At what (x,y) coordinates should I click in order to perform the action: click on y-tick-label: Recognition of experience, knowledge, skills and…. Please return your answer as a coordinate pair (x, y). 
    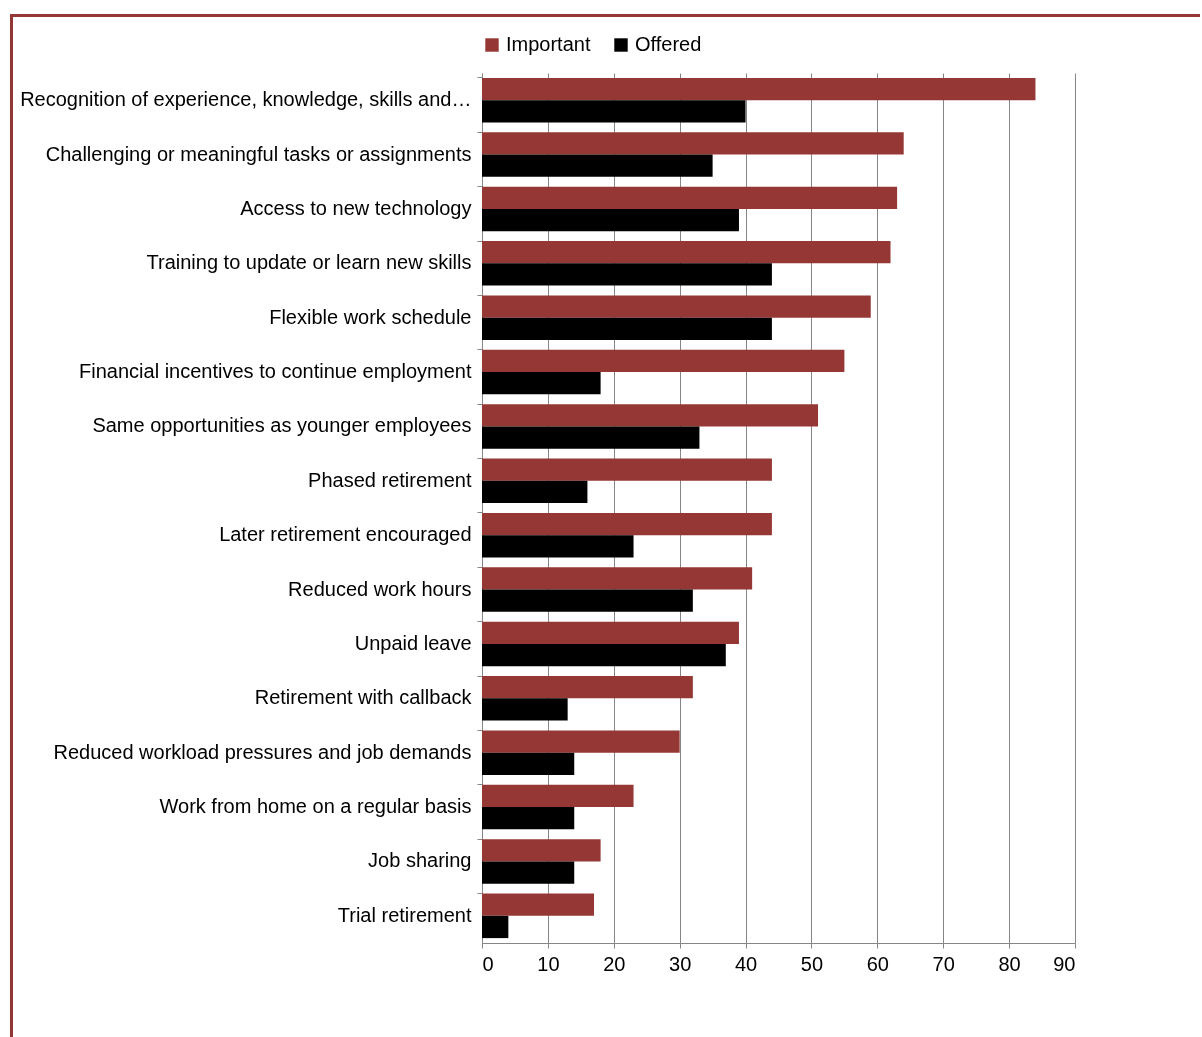
    Looking at the image, I should click on (246, 99).